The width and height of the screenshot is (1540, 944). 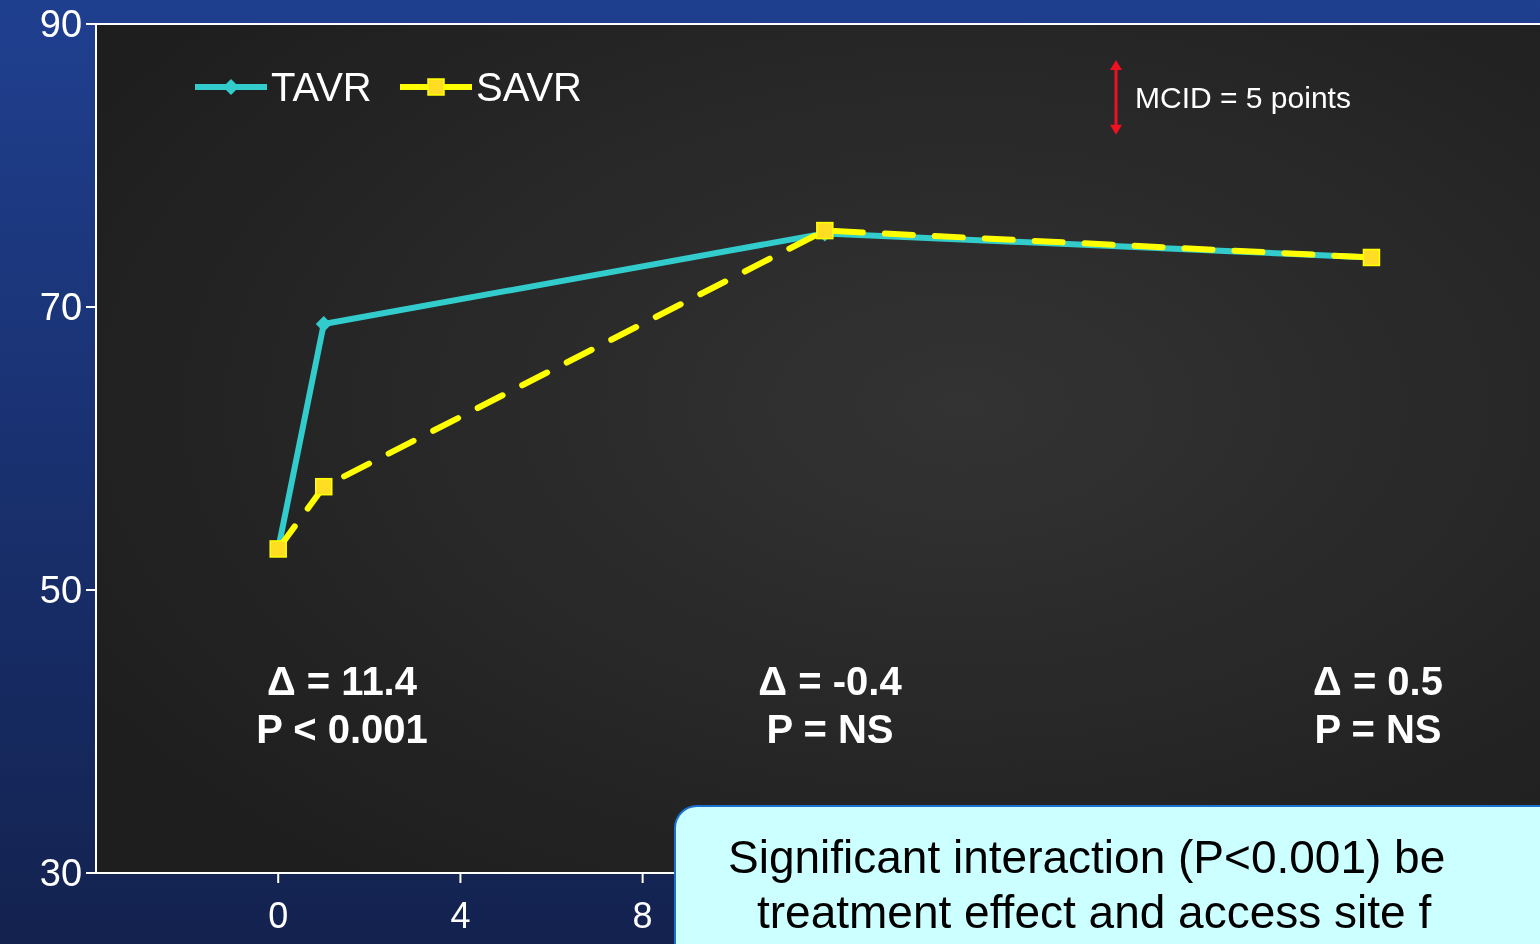 I want to click on legend-label: TAVR, so click(x=321, y=87).